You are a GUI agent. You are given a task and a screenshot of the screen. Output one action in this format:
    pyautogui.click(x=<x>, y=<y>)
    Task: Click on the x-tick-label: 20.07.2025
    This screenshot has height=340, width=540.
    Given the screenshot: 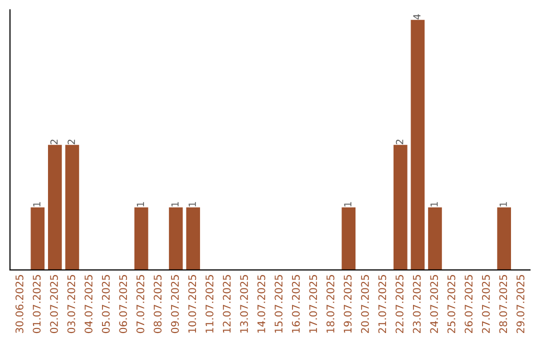 What is the action you would take?
    pyautogui.click(x=365, y=304)
    